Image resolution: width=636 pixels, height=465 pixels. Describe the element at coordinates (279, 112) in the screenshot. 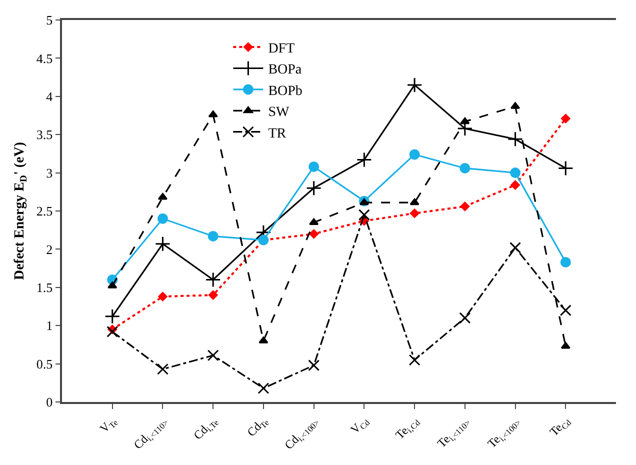

I see `legend-label: SW` at that location.